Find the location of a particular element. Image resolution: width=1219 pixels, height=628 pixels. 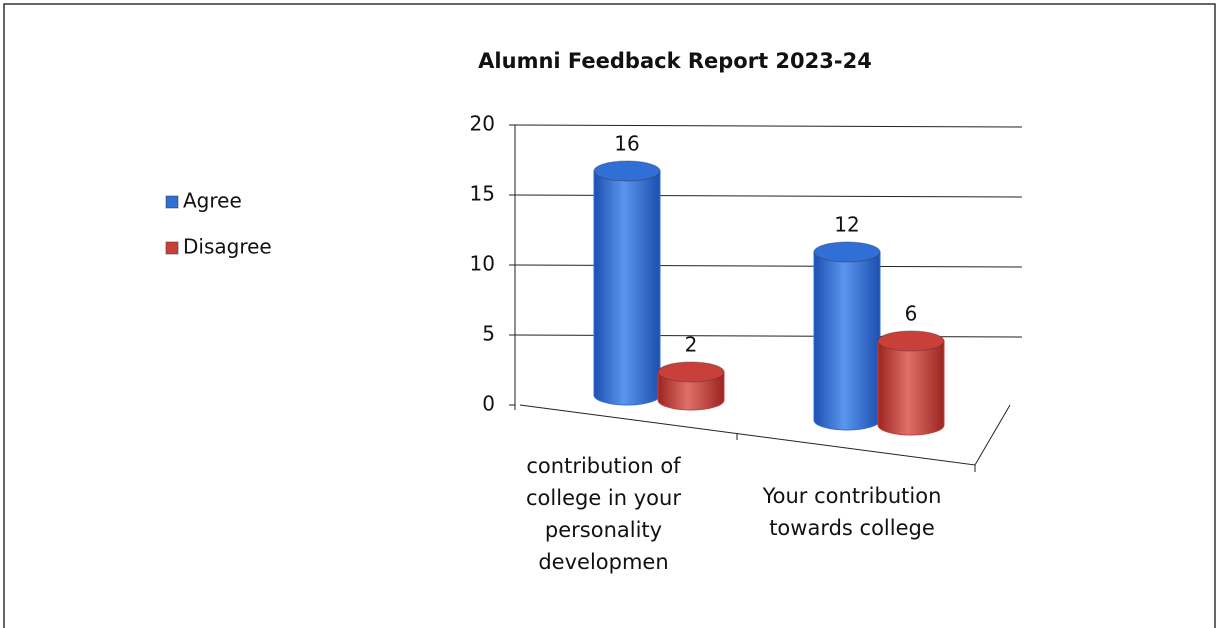

chart-title: Alumni Feedback Report 2023-24 is located at coordinates (675, 61).